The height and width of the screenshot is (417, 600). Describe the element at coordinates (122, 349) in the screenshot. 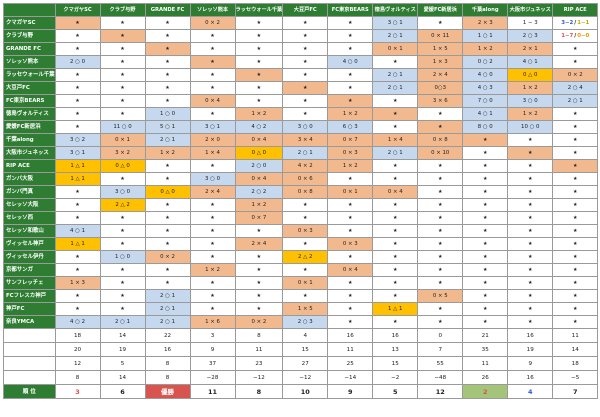

I see `summary-value: 19` at that location.